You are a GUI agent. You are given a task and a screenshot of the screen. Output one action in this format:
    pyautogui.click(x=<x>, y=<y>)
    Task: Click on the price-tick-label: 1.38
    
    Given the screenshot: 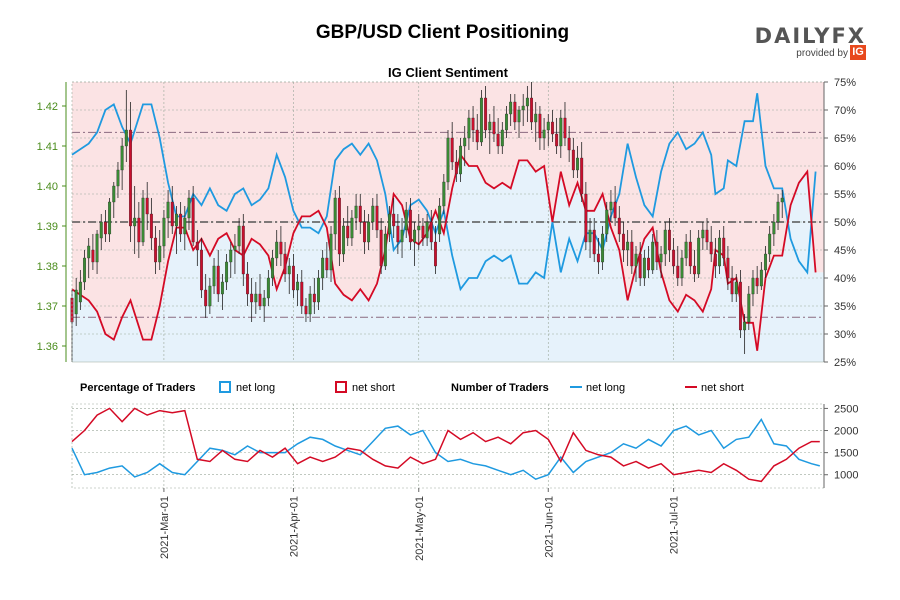 What is the action you would take?
    pyautogui.click(x=47, y=267)
    